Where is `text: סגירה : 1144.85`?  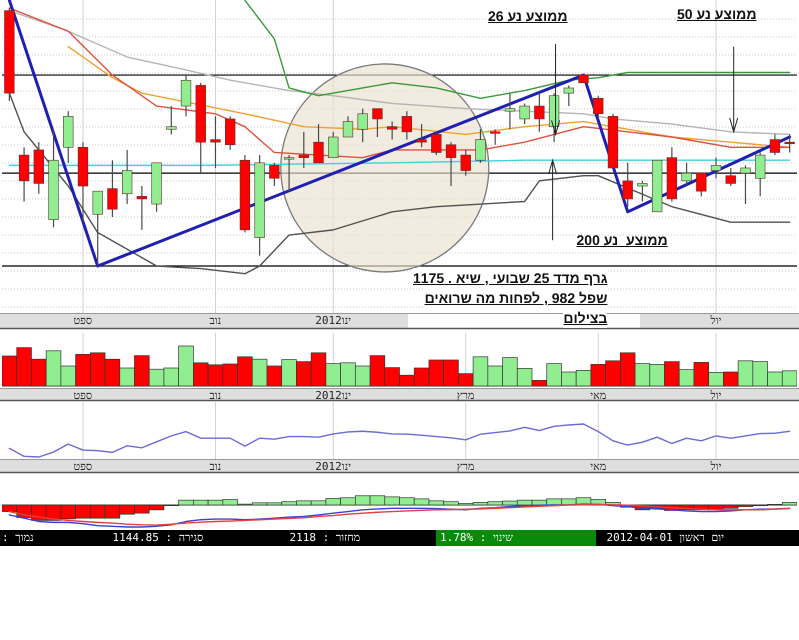
text: סגירה : 1144.85 is located at coordinates (158, 537).